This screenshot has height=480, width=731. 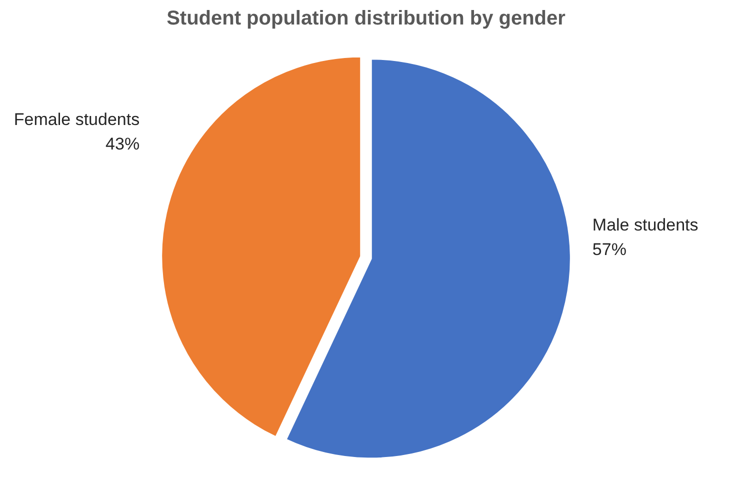 I want to click on slice-label: Female students, so click(x=77, y=119).